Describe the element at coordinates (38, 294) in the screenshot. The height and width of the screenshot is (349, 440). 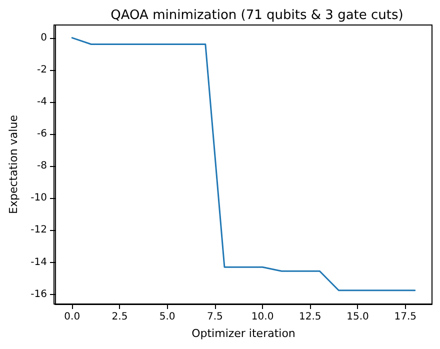
I see `y-tick-label: -16` at that location.